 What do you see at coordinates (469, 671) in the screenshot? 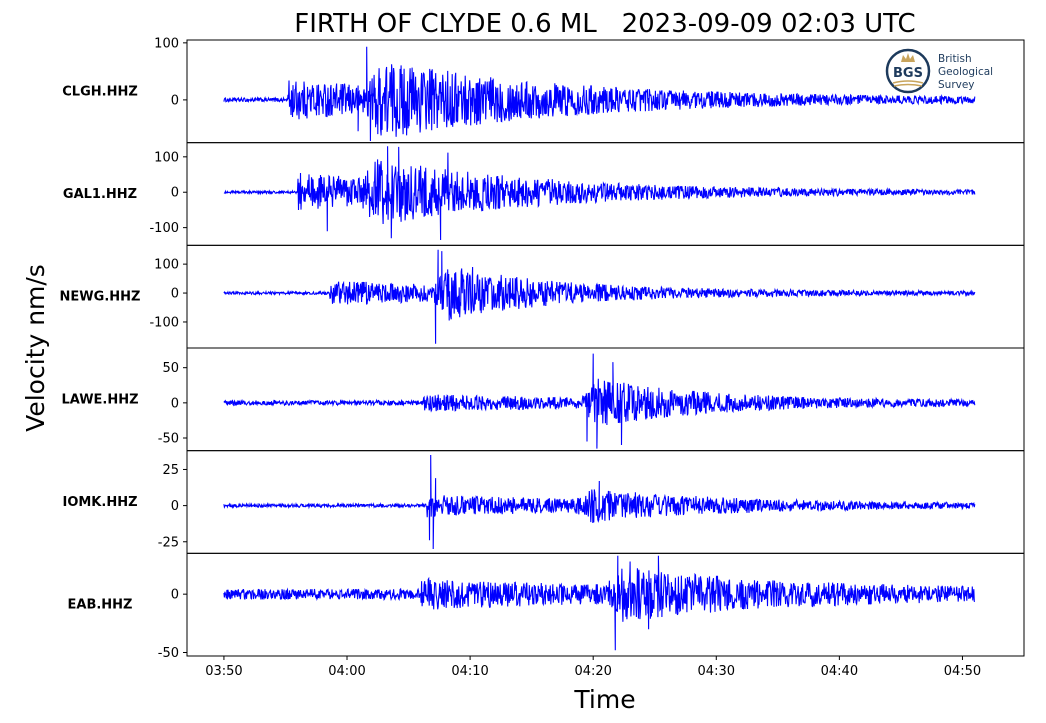
I see `x-tick-label: 04:10` at bounding box center [469, 671].